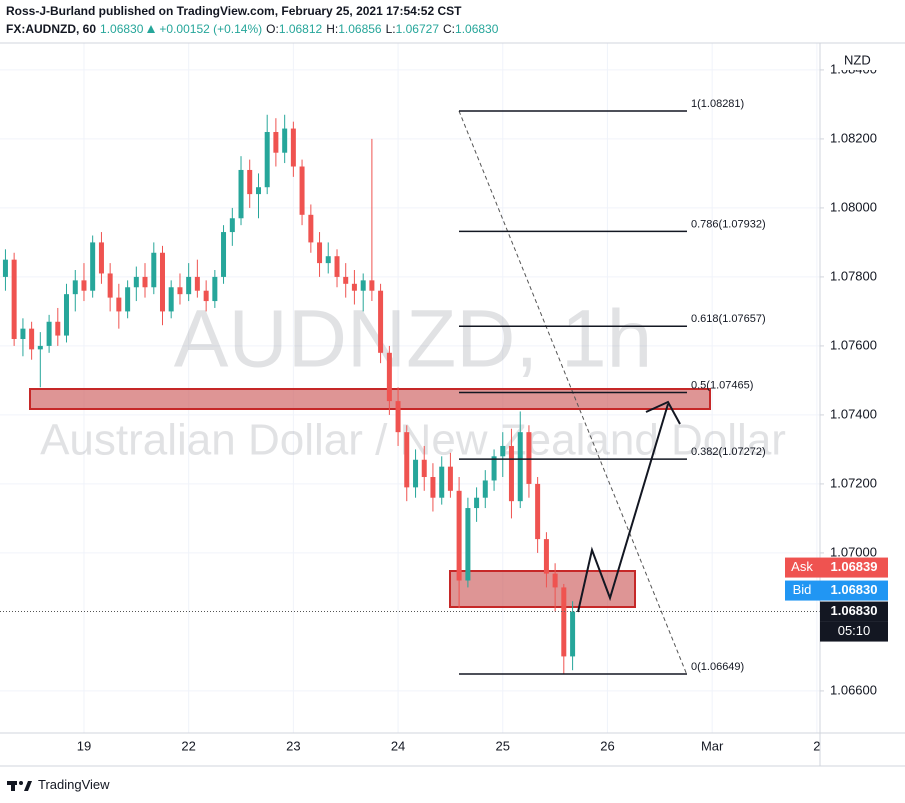 The image size is (905, 803). What do you see at coordinates (854, 589) in the screenshot?
I see `bid-value: 1.06830` at bounding box center [854, 589].